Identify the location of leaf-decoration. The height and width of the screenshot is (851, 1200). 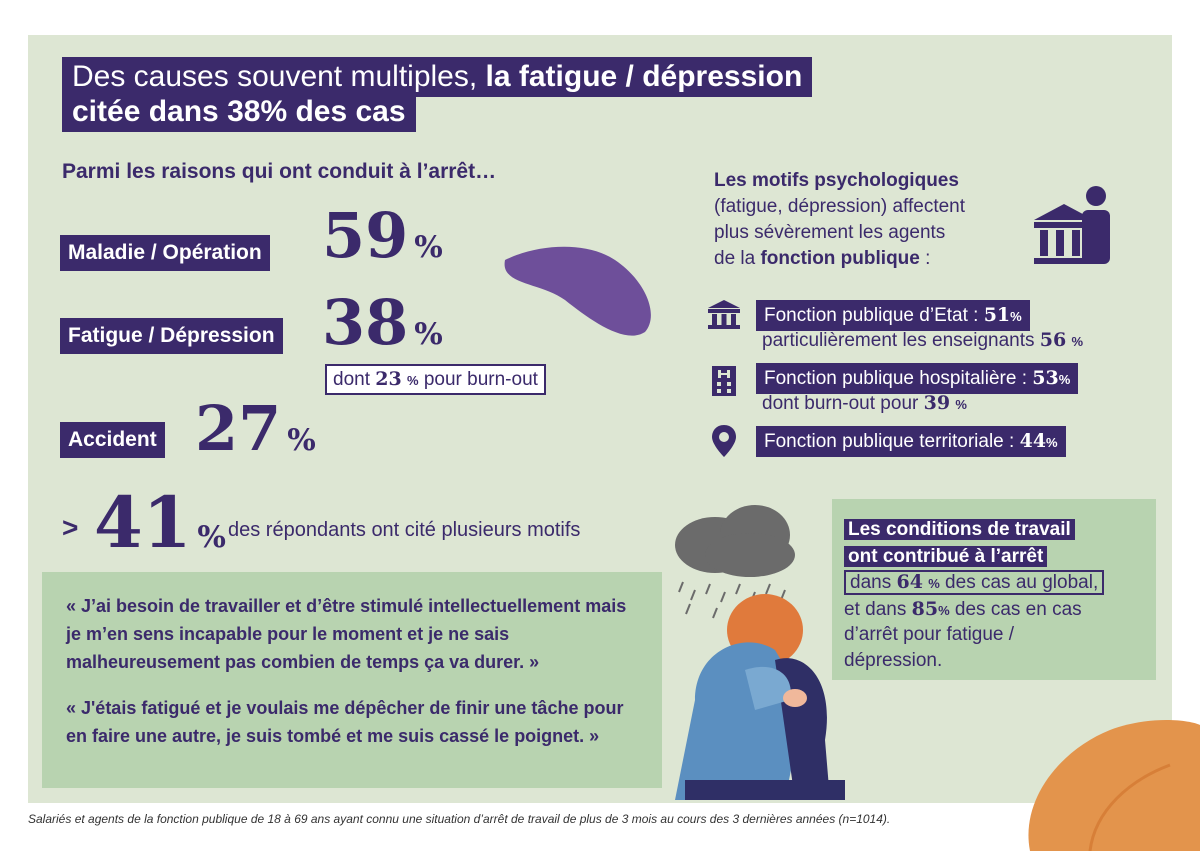
(1114, 785).